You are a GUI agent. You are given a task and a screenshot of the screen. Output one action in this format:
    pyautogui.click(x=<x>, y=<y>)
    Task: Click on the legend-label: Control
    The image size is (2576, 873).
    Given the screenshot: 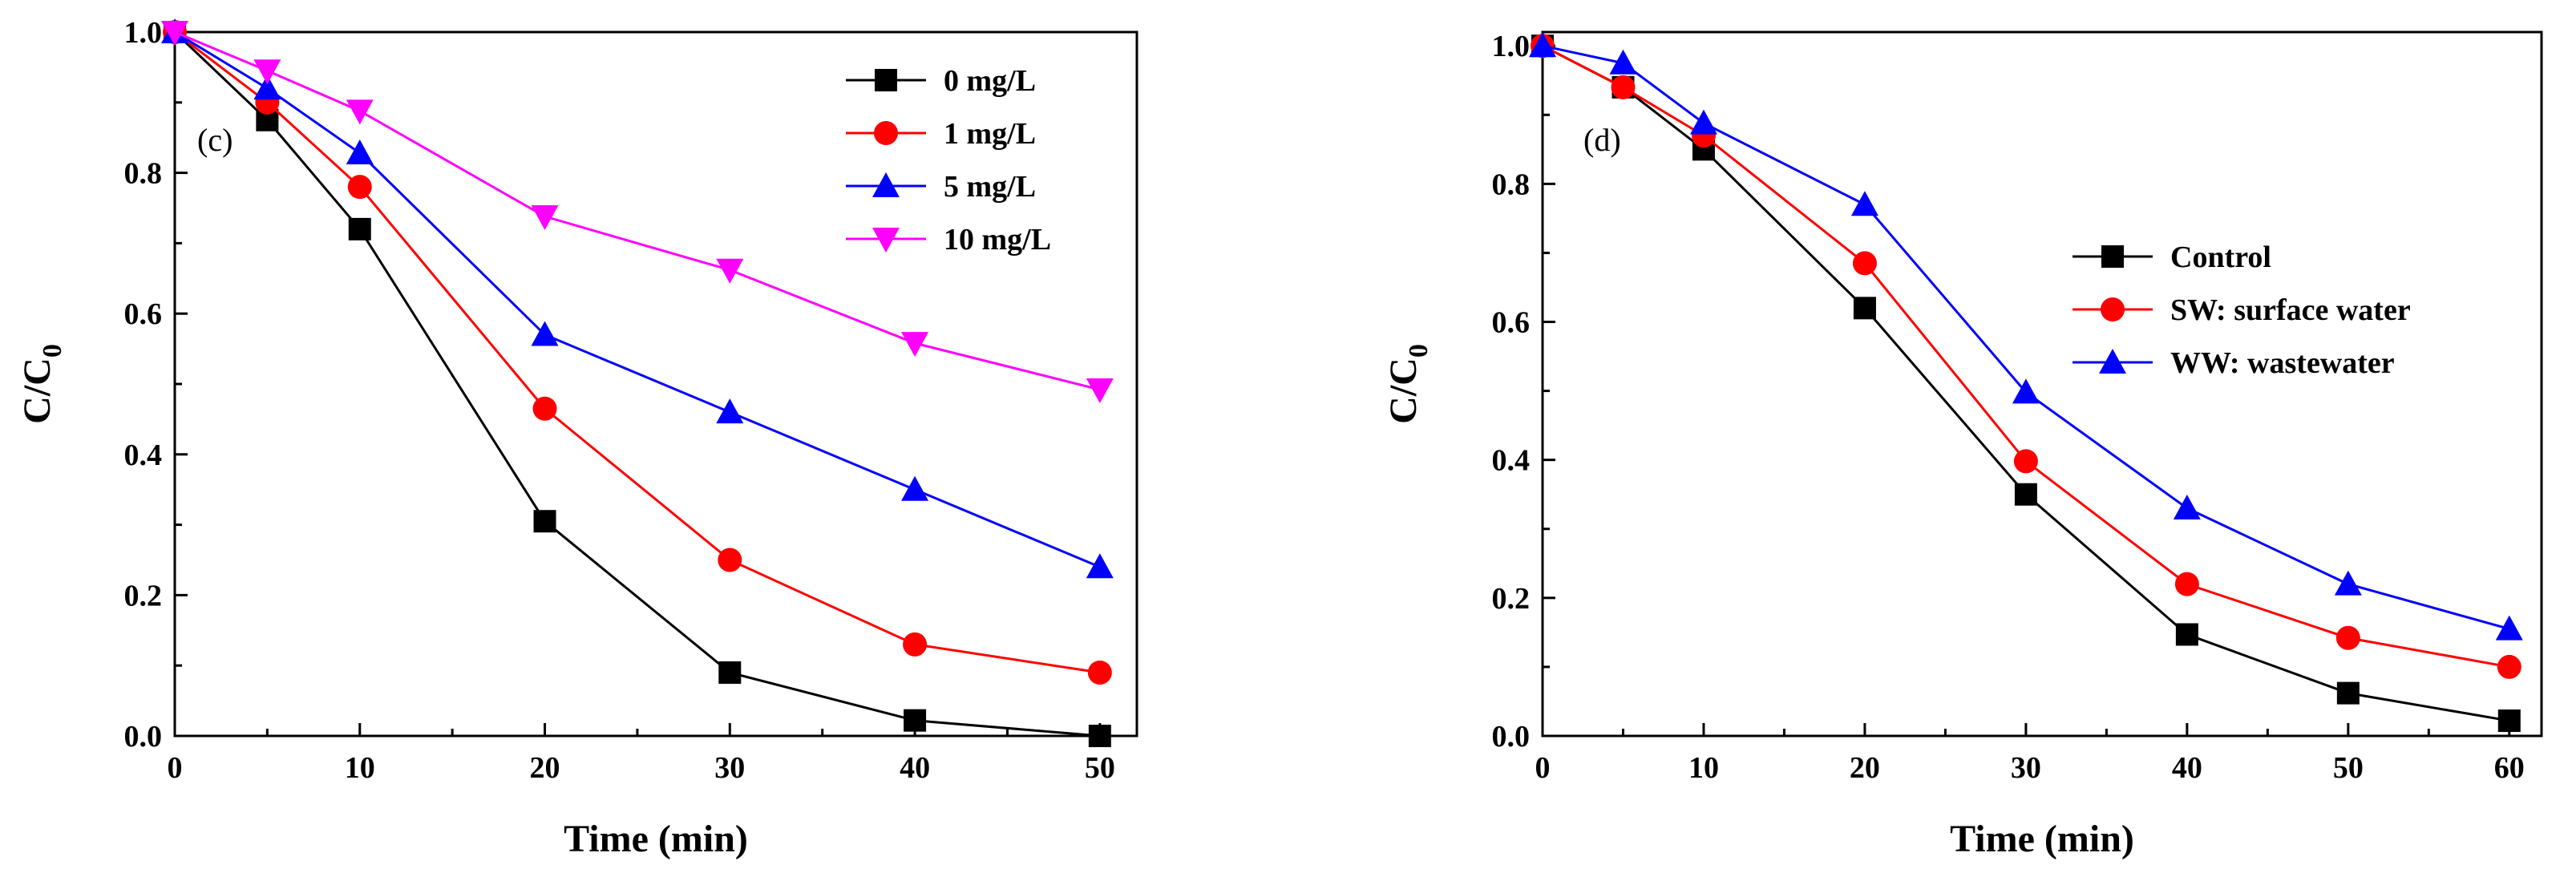 What is the action you would take?
    pyautogui.click(x=2220, y=257)
    